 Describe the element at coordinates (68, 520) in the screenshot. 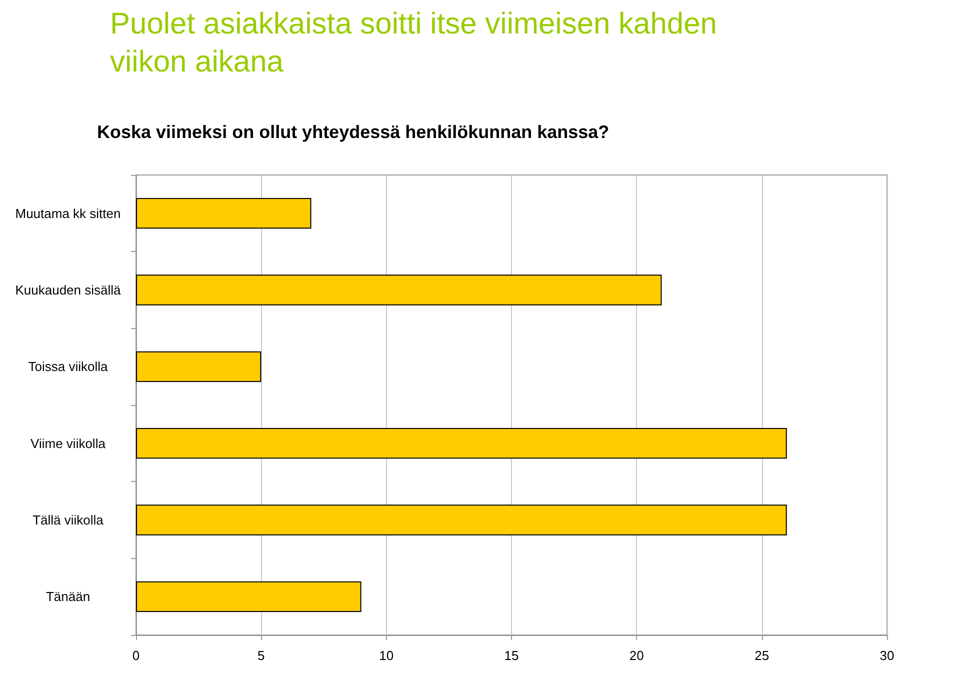

I see `y-tick-label: Tällä viikolla` at that location.